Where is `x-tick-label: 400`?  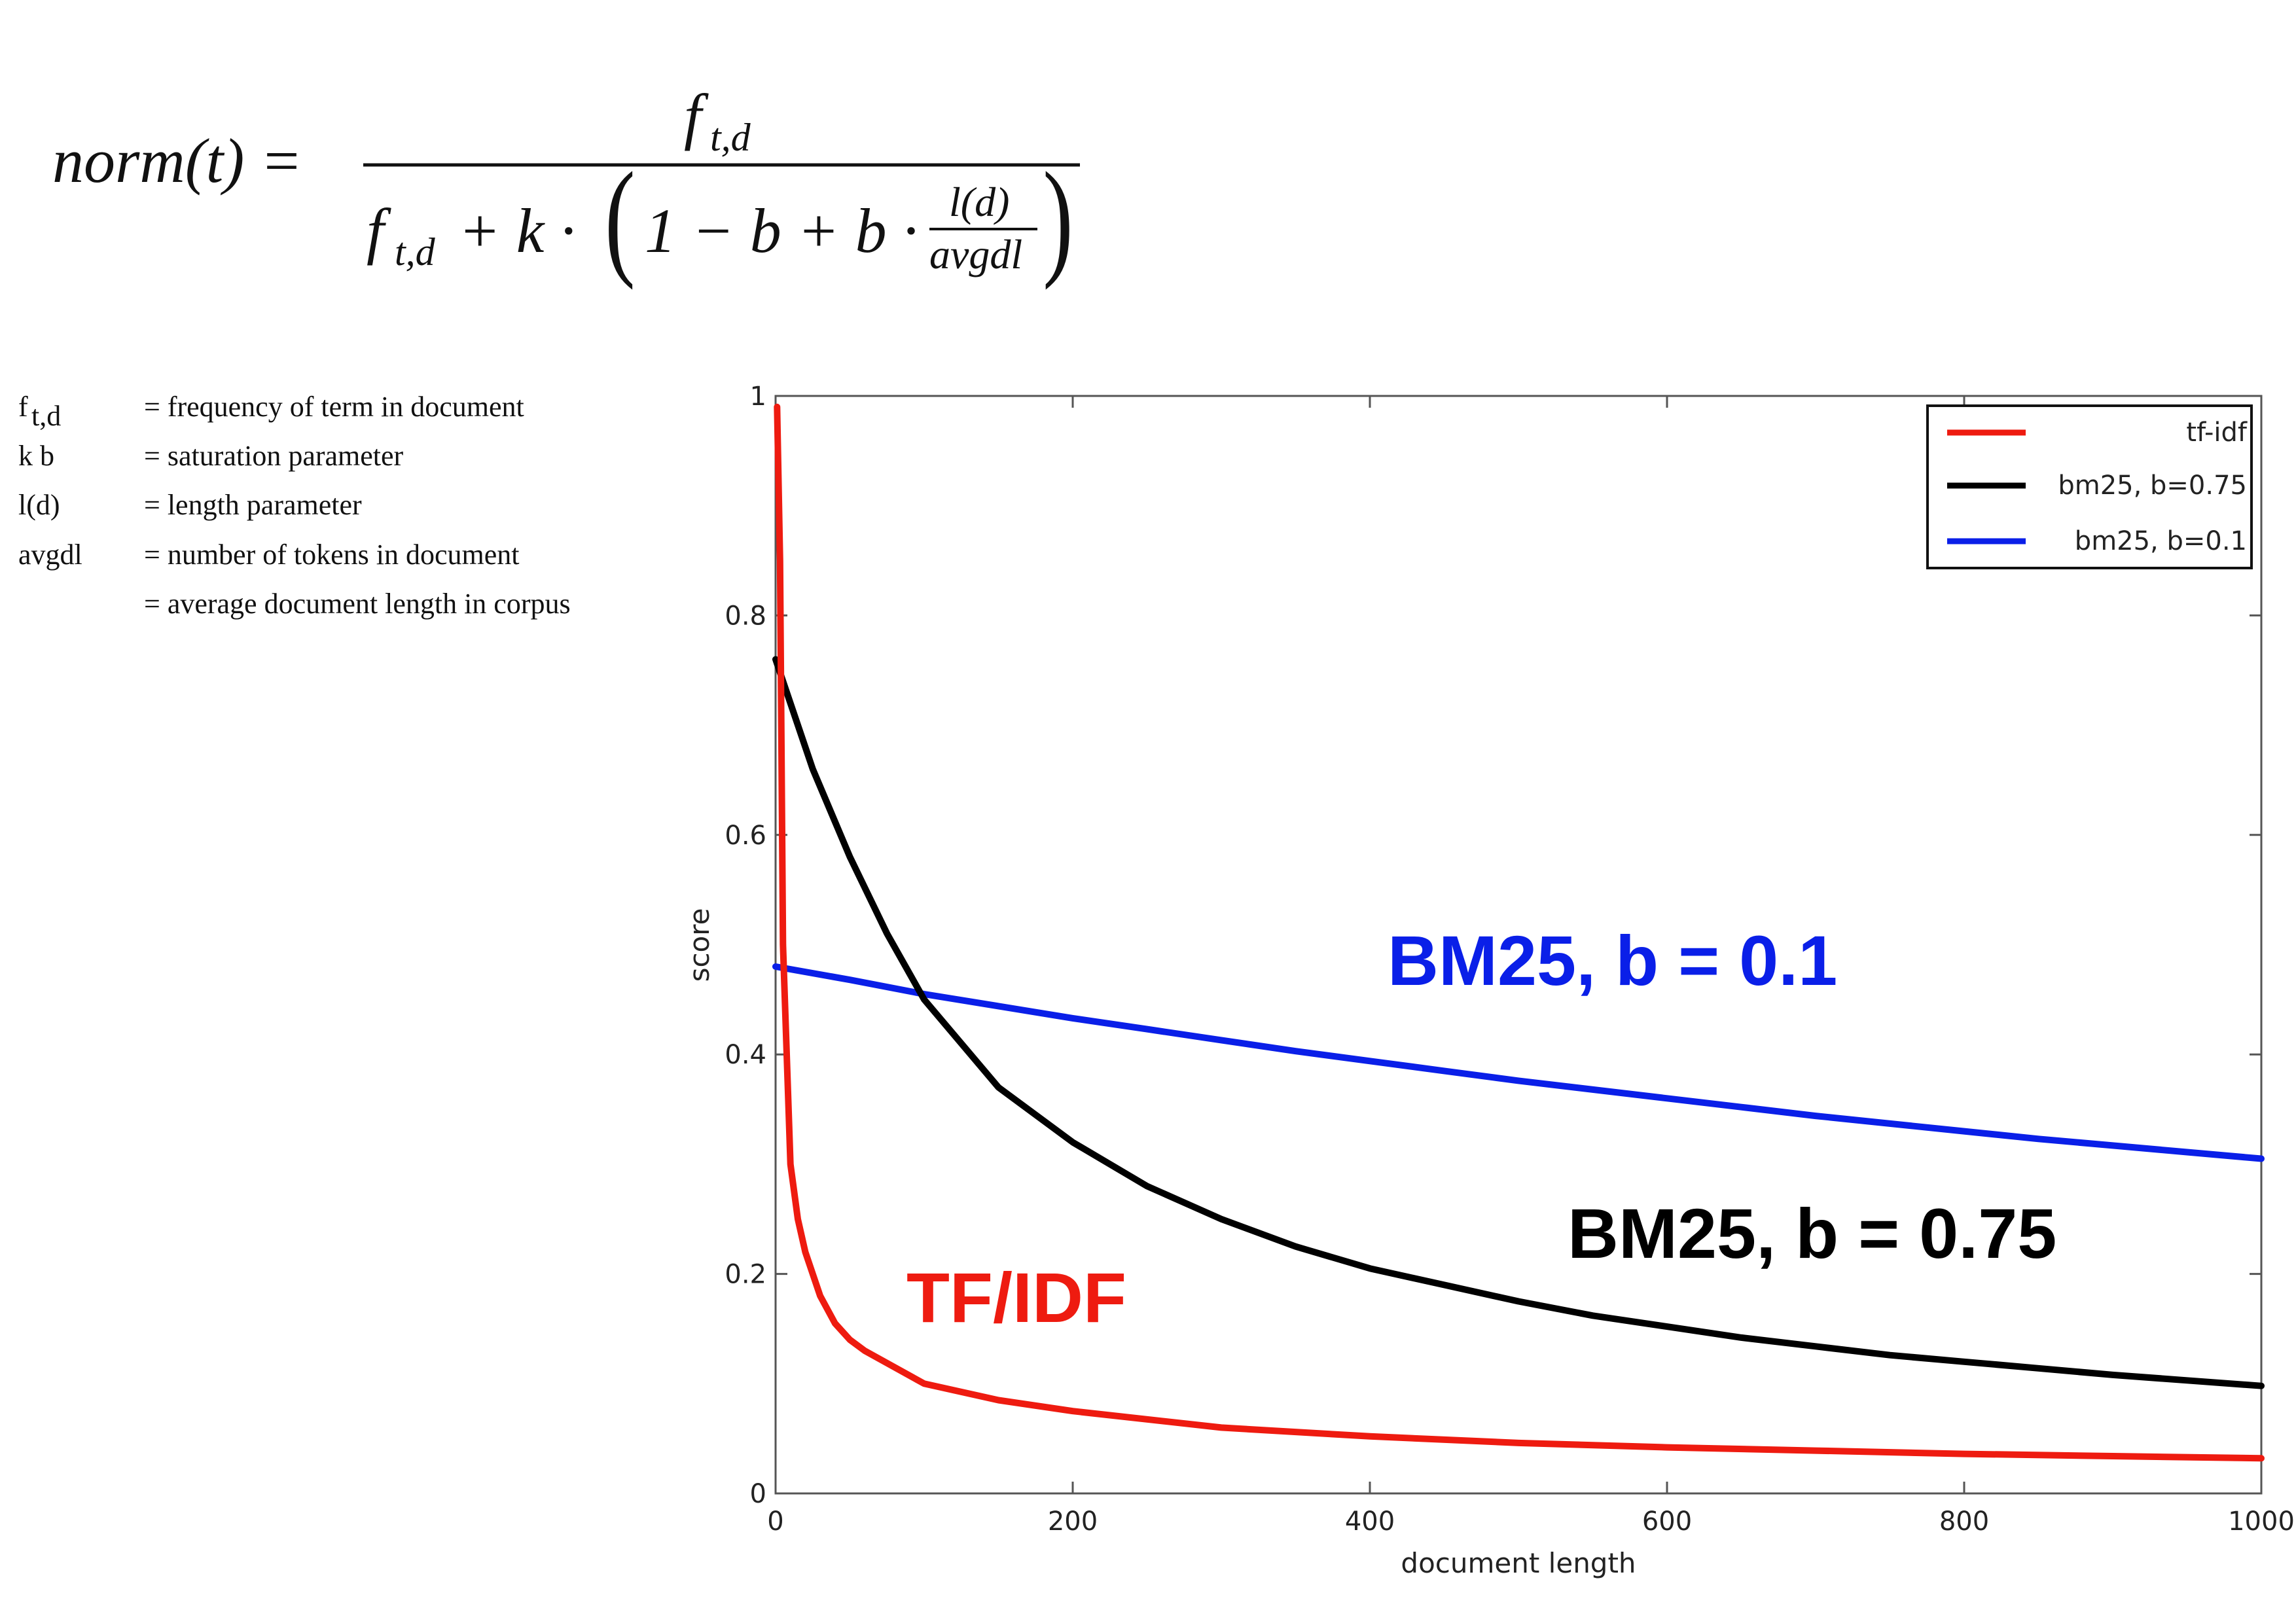
x-tick-label: 400 is located at coordinates (1370, 1522).